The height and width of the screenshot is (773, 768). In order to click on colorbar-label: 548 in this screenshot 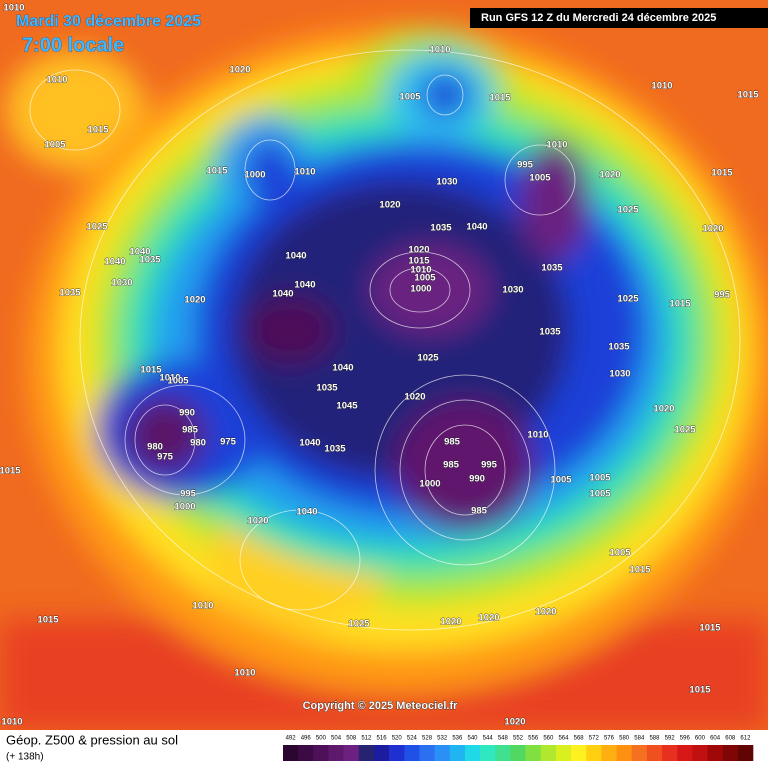, I will do `click(503, 739)`.